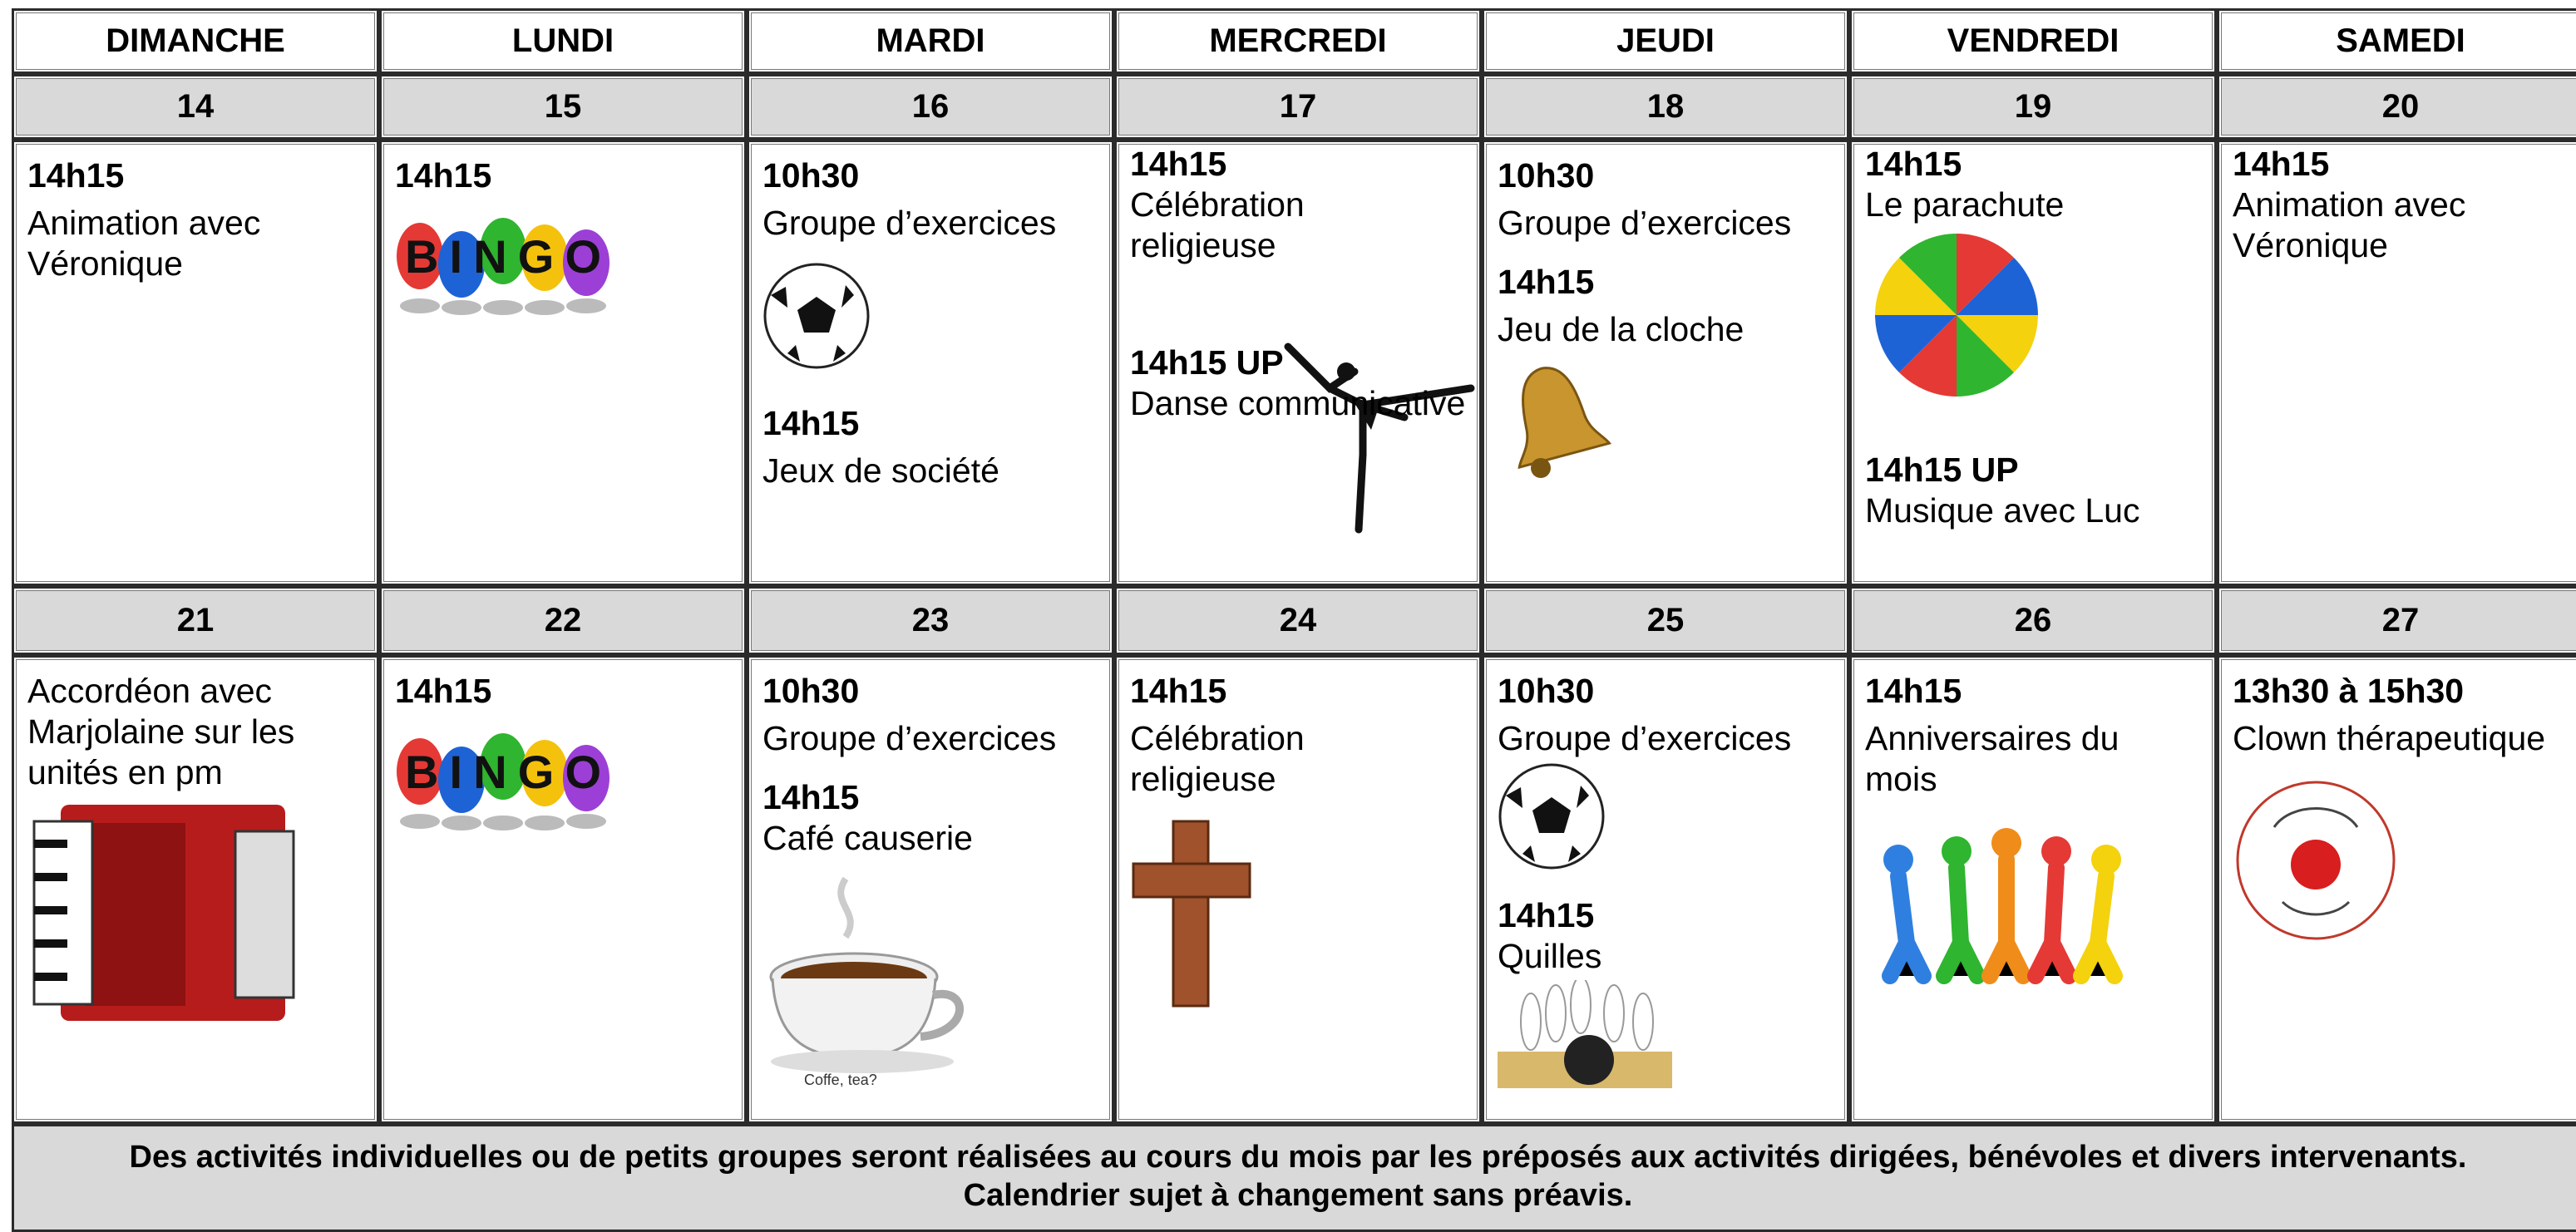 Image resolution: width=2576 pixels, height=1232 pixels. Describe the element at coordinates (867, 982) in the screenshot. I see `coffee-icon: Coffe, tea?` at that location.